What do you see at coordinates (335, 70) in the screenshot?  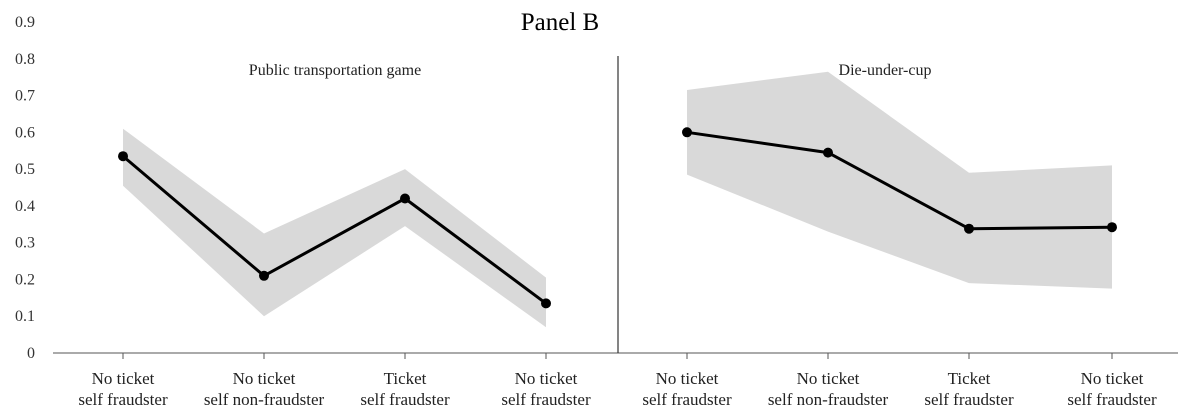 I see `panel-label: Public transportation game` at bounding box center [335, 70].